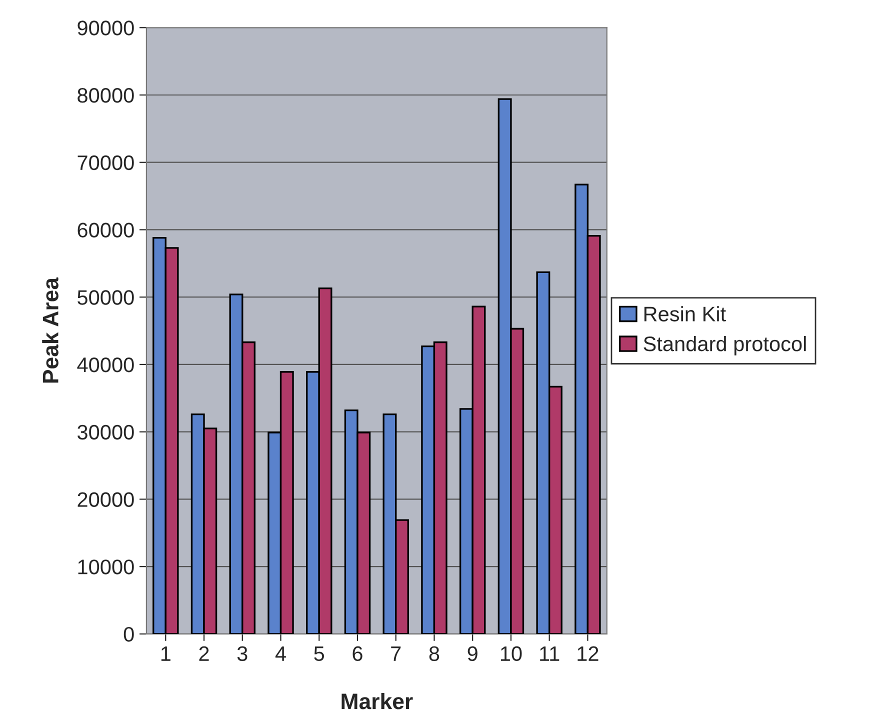 The height and width of the screenshot is (727, 877). I want to click on y-tick-label: 0, so click(129, 634).